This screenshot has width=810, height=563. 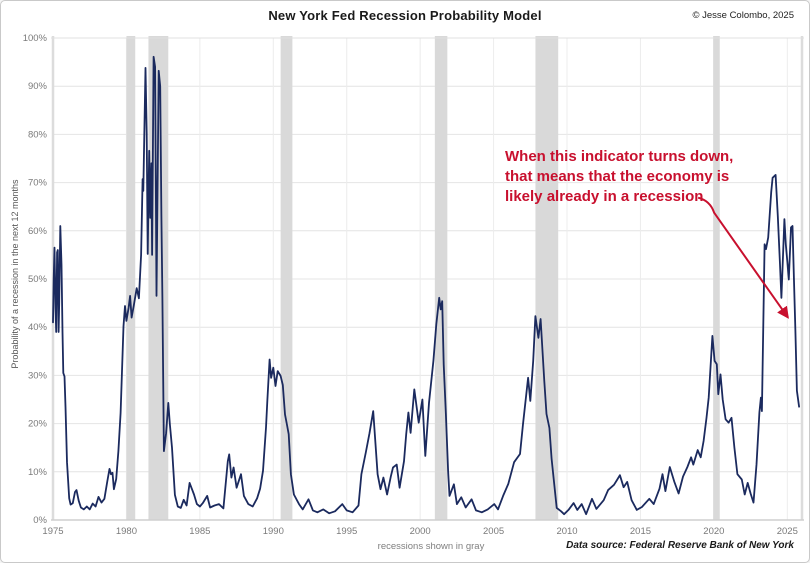 What do you see at coordinates (38, 279) in the screenshot?
I see `y-tick-label: 50%` at bounding box center [38, 279].